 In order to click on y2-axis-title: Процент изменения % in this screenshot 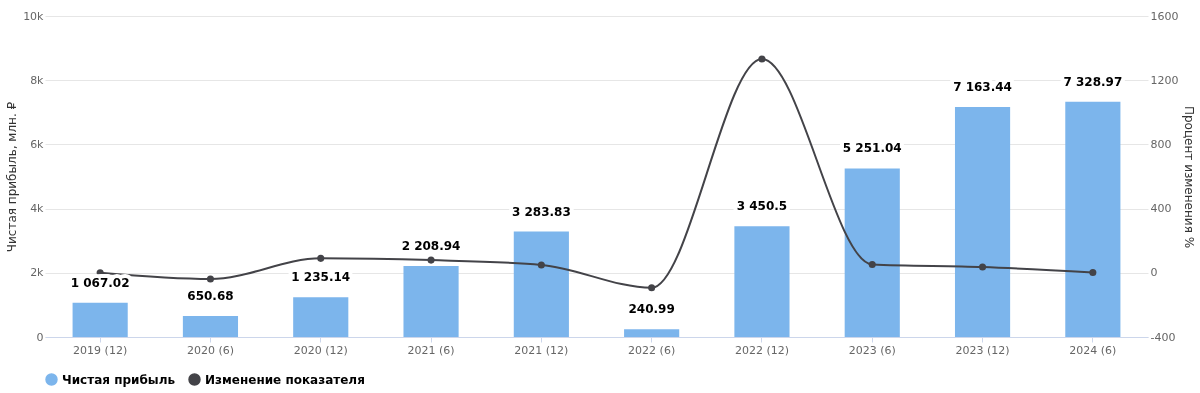, I will do `click(1189, 177)`.